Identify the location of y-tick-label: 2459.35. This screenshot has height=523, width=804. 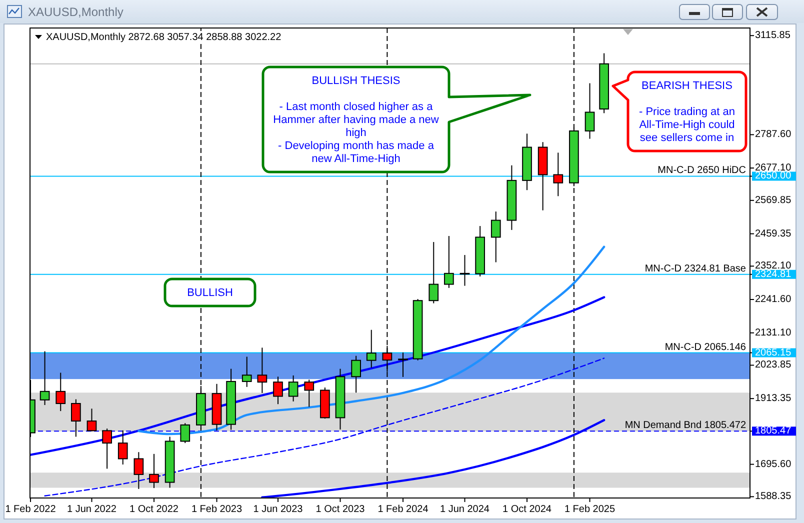
(773, 234).